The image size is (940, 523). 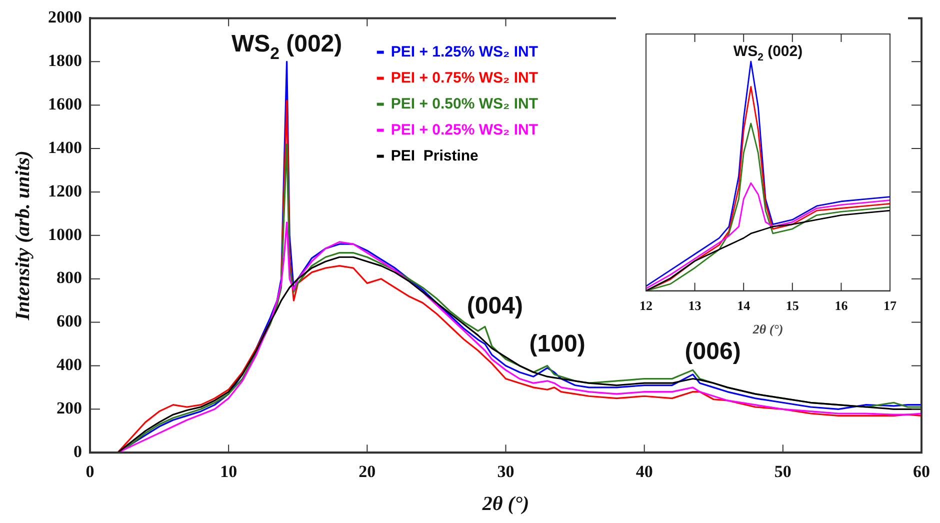 What do you see at coordinates (557, 344) in the screenshot?
I see `annotation: (100)` at bounding box center [557, 344].